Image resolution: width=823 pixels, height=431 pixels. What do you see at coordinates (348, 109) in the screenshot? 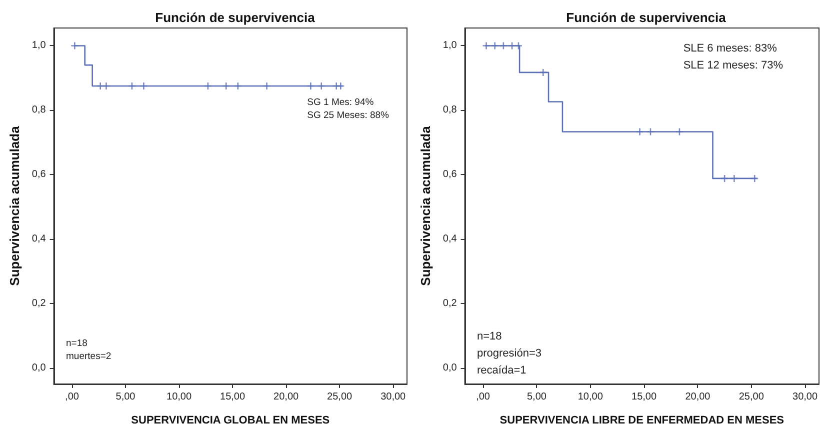
I see `annotation: SG 1 Mes: 94% SG 25 Meses: 88%` at bounding box center [348, 109].